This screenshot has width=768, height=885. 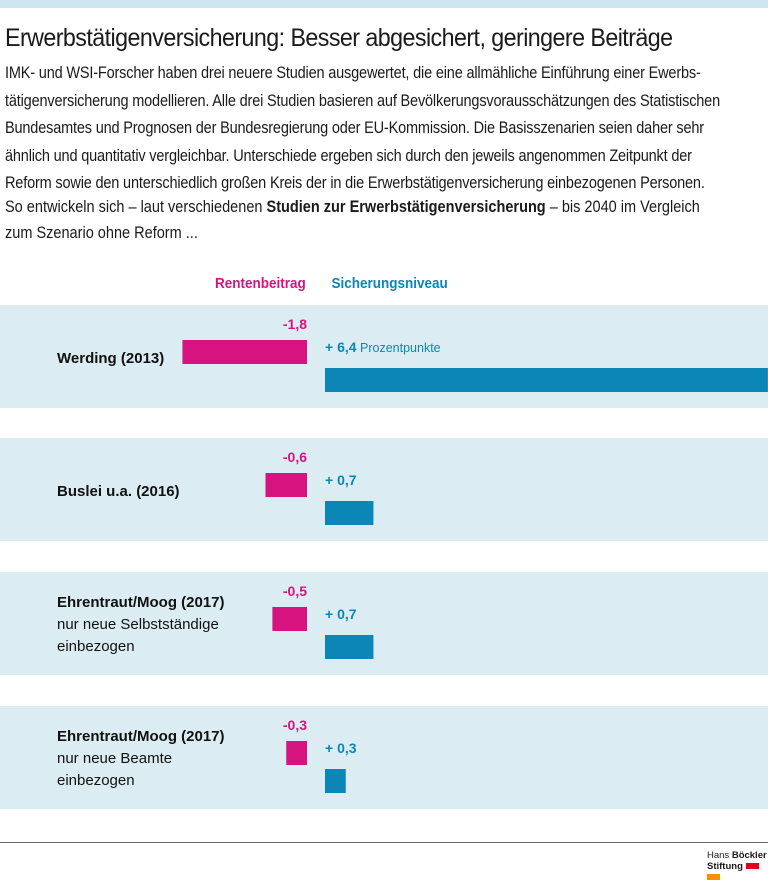 I want to click on category-sublabel: nur neue Beamte, so click(x=114, y=758).